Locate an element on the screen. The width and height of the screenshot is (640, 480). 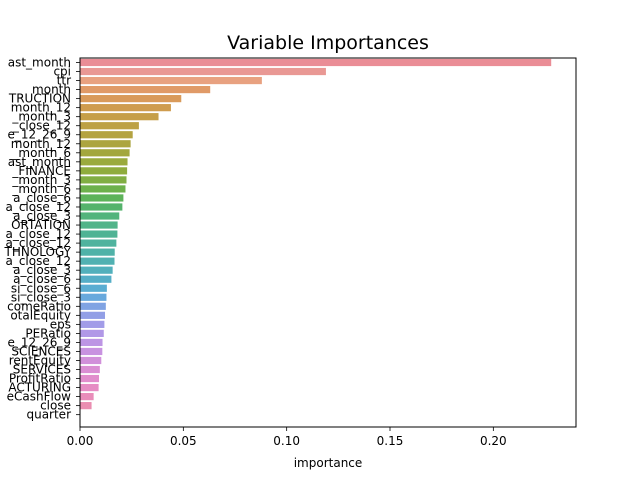
y-tick-label: ProfitRatio is located at coordinates (40, 379).